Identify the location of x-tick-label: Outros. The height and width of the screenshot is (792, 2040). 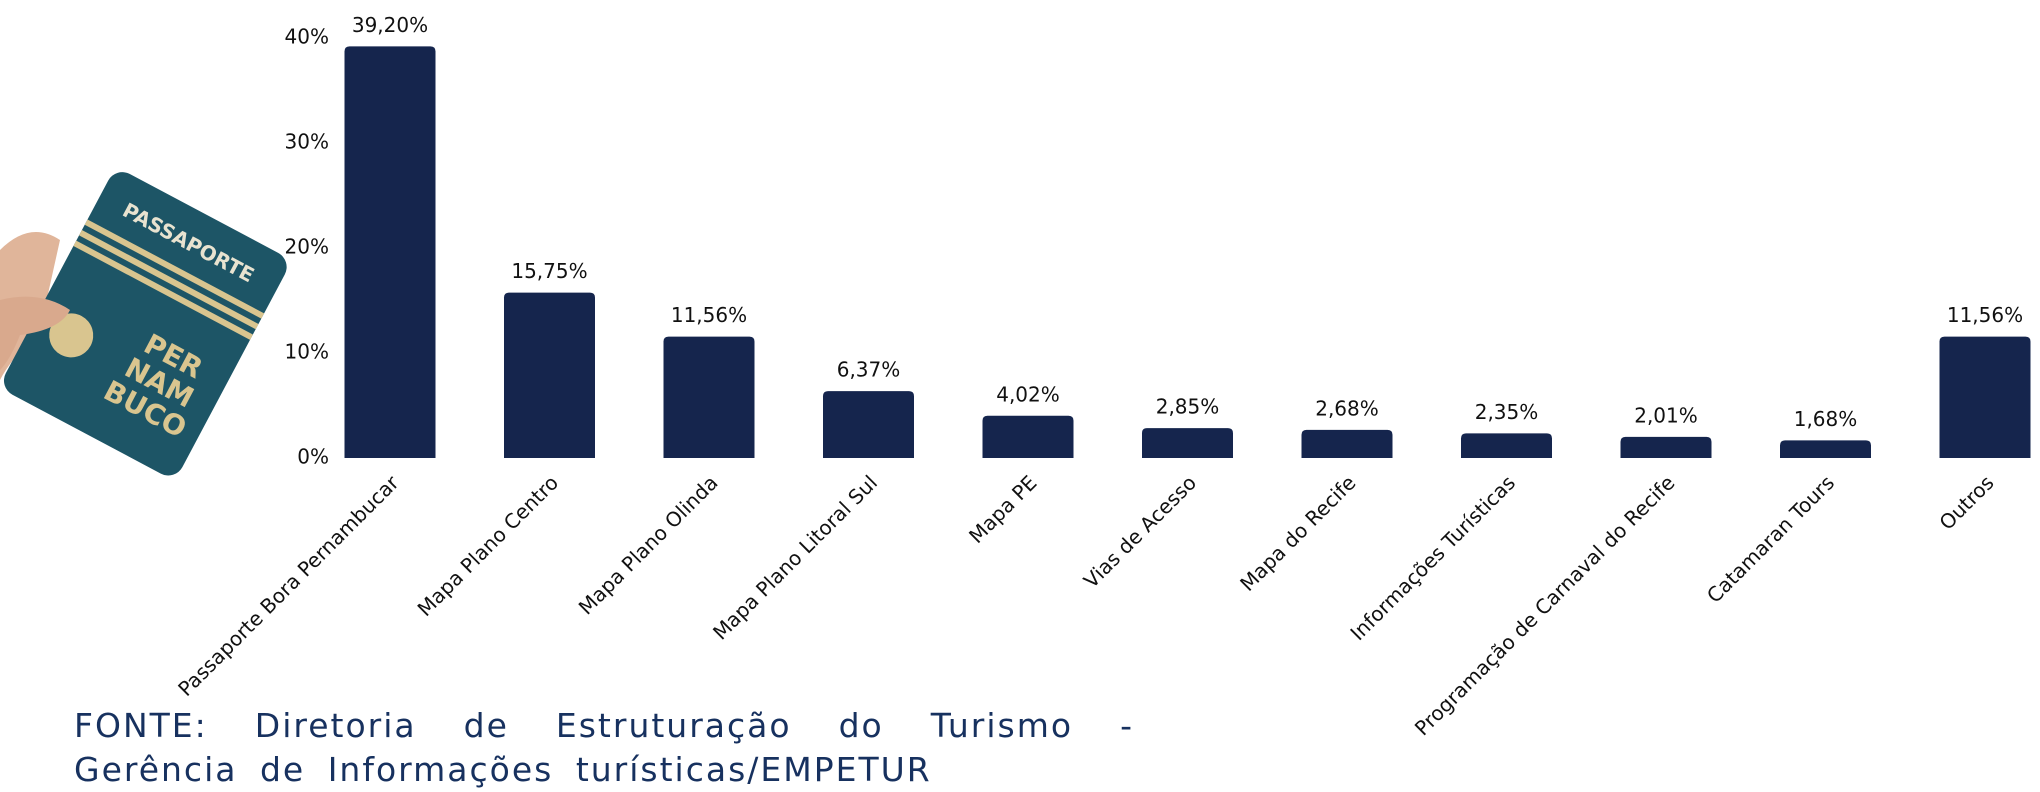
(1966, 503).